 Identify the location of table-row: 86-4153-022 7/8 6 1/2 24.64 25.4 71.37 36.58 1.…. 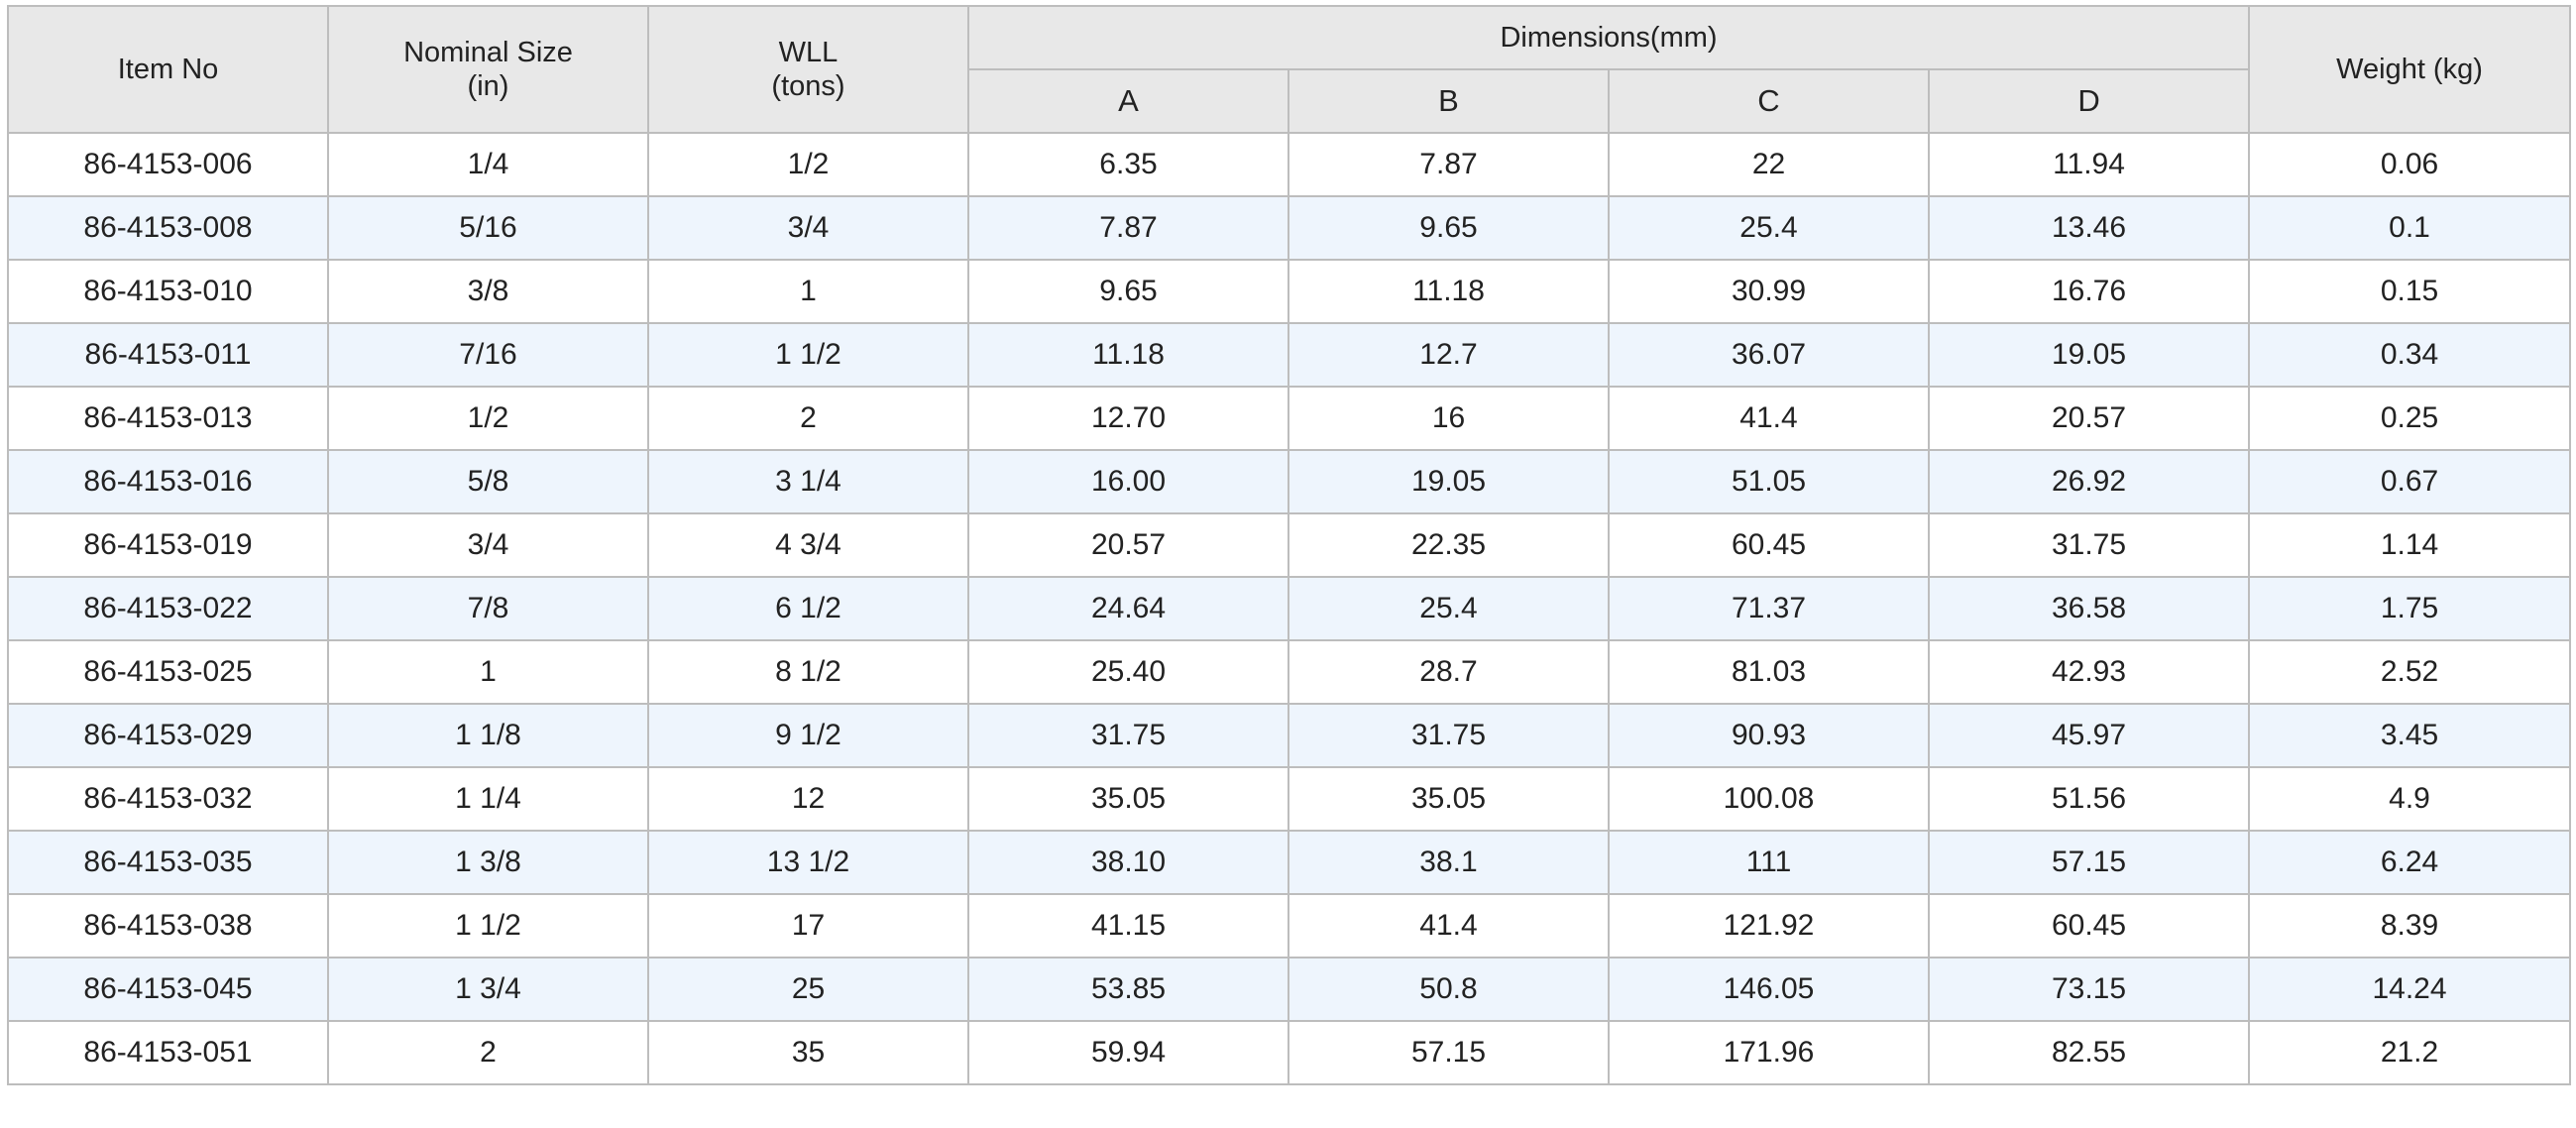
(1289, 608).